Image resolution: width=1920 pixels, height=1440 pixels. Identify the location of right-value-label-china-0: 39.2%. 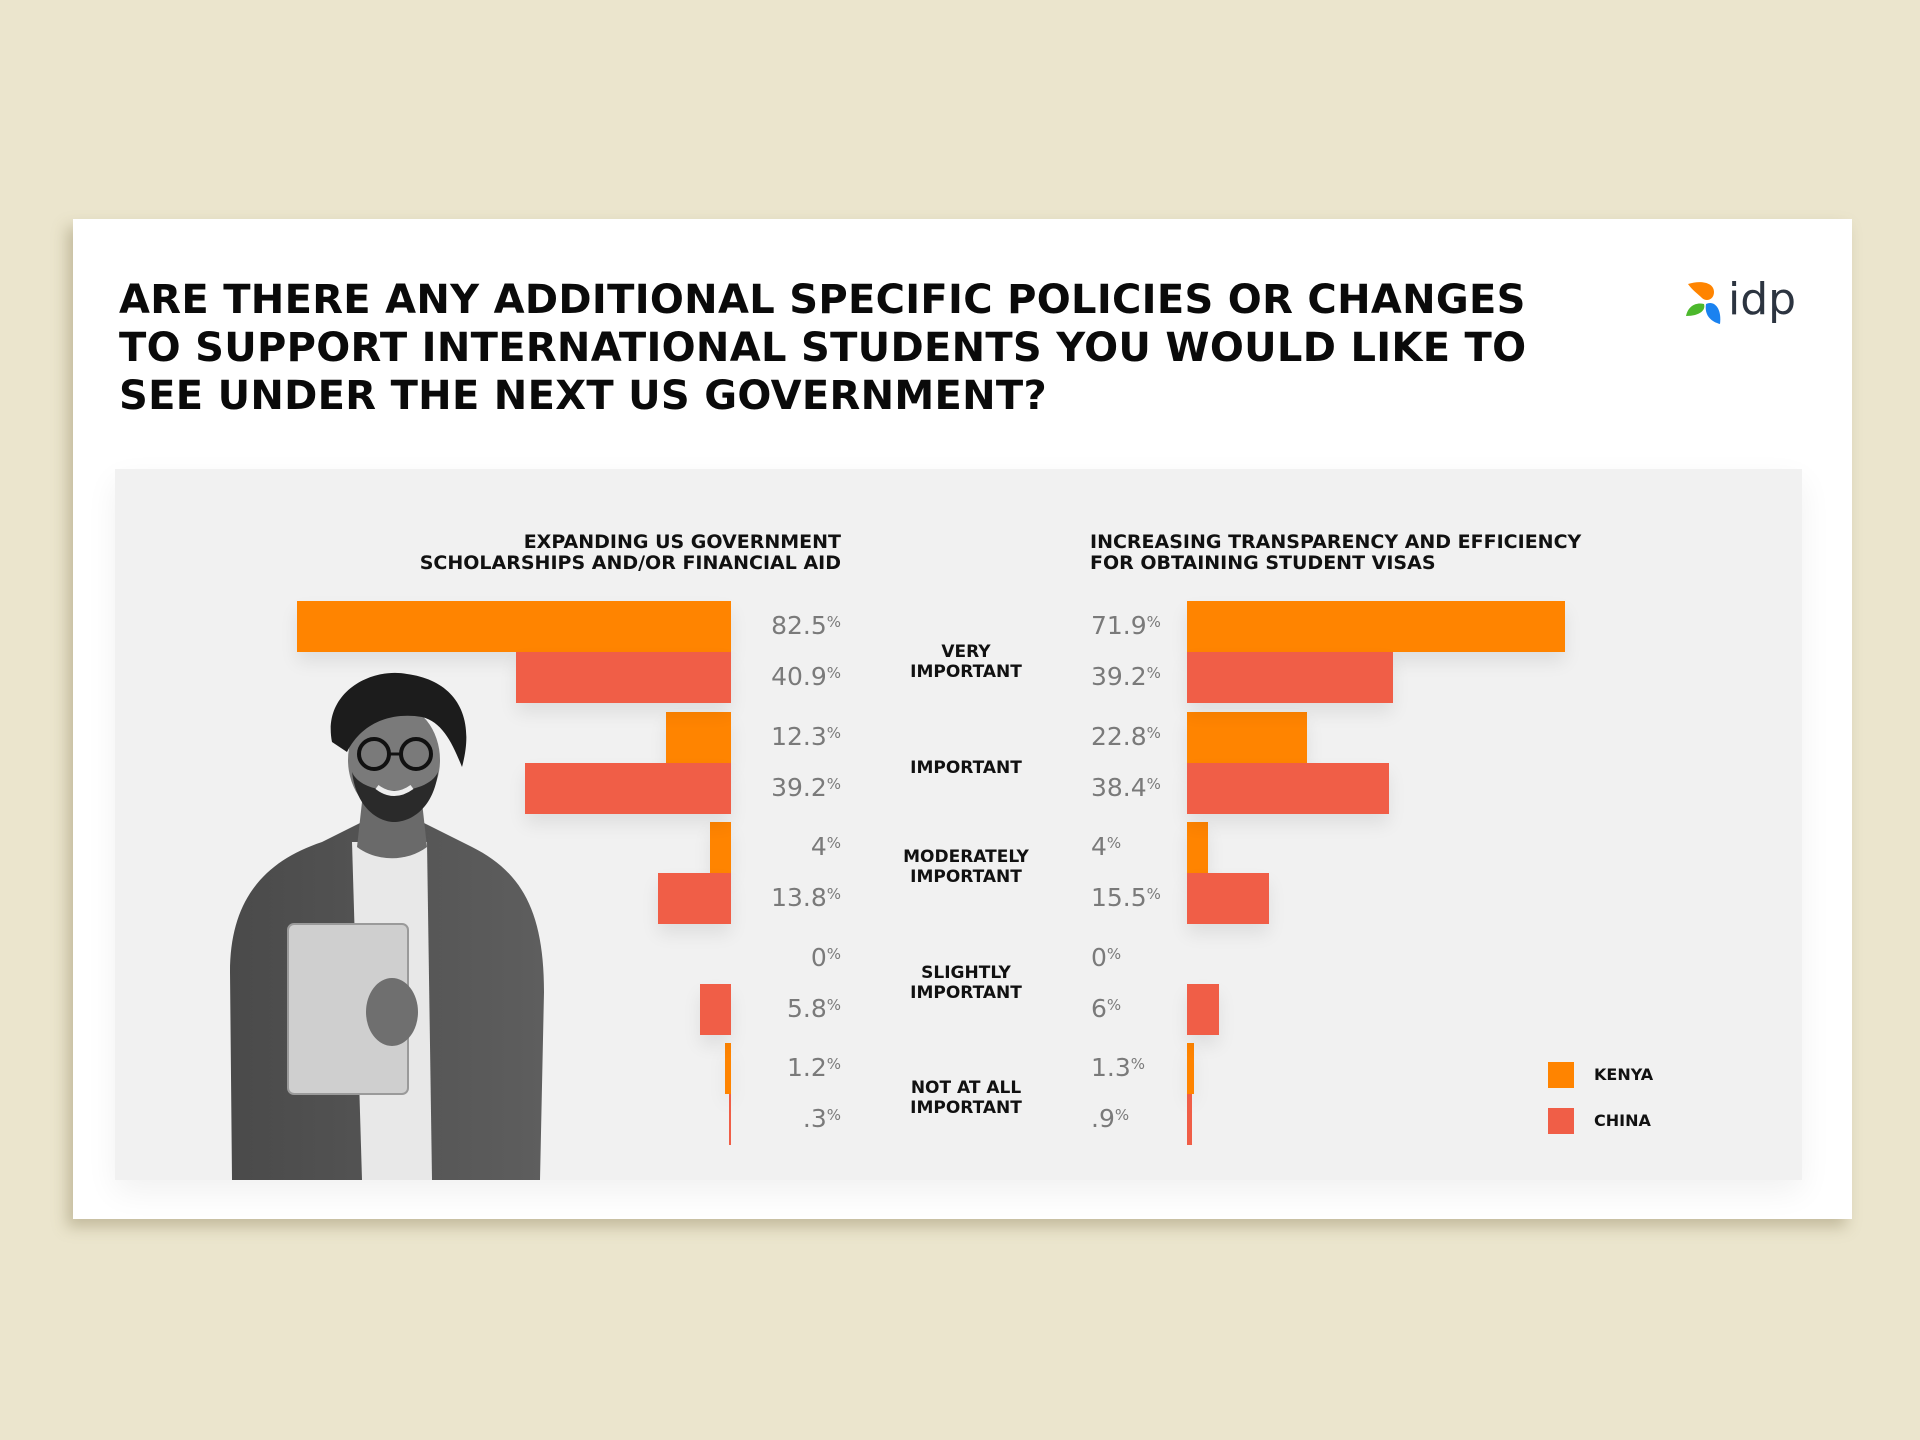
(1126, 676).